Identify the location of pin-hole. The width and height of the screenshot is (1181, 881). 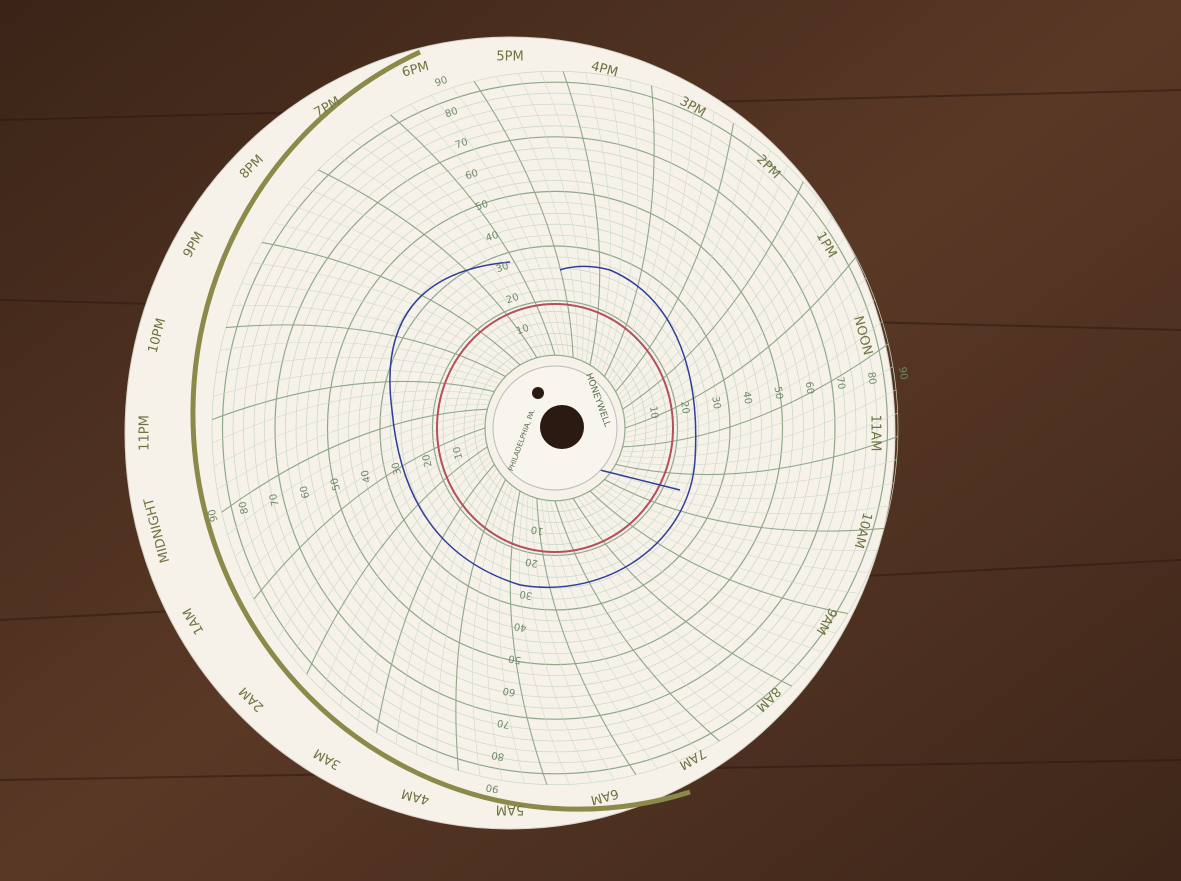
(538, 393).